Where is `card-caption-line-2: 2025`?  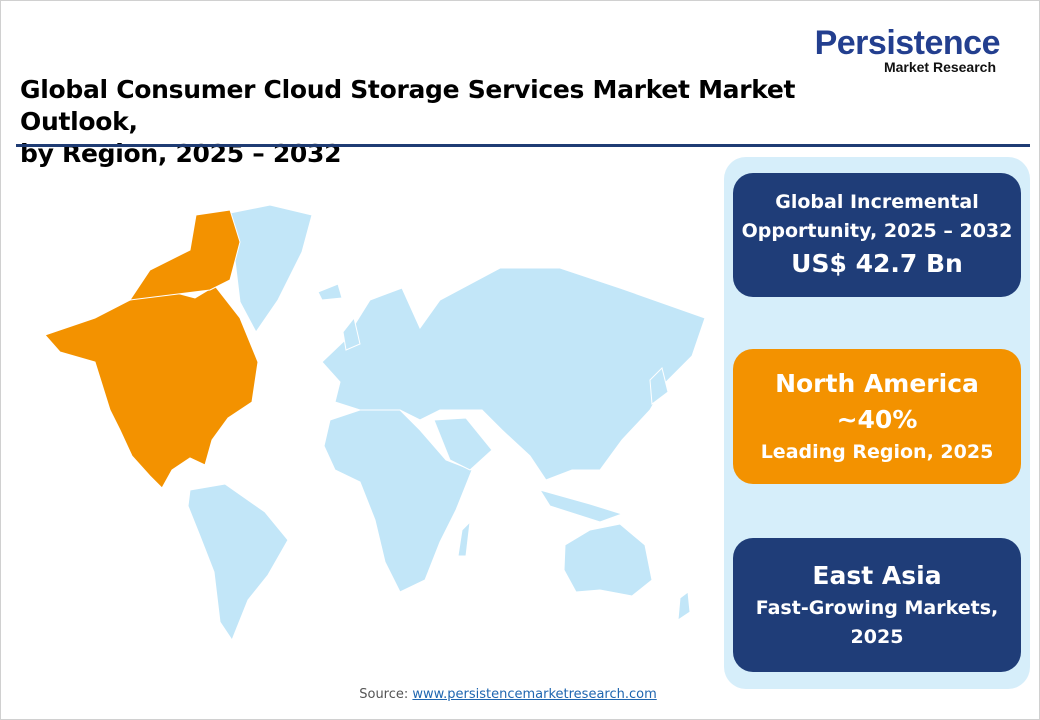
card-caption-line-2: 2025 is located at coordinates (877, 637).